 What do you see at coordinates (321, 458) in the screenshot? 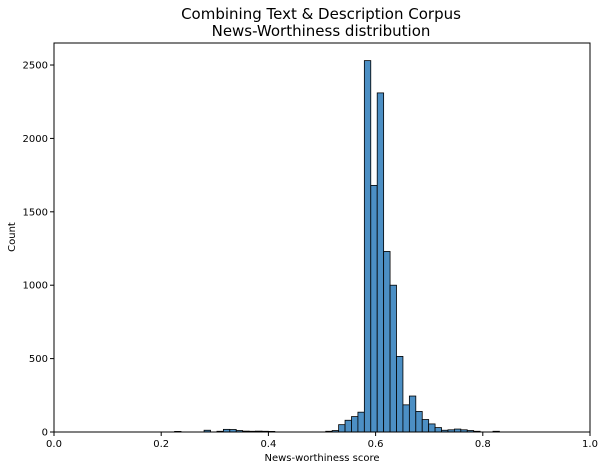
I see `x-axis-label: News-worthiness score` at bounding box center [321, 458].